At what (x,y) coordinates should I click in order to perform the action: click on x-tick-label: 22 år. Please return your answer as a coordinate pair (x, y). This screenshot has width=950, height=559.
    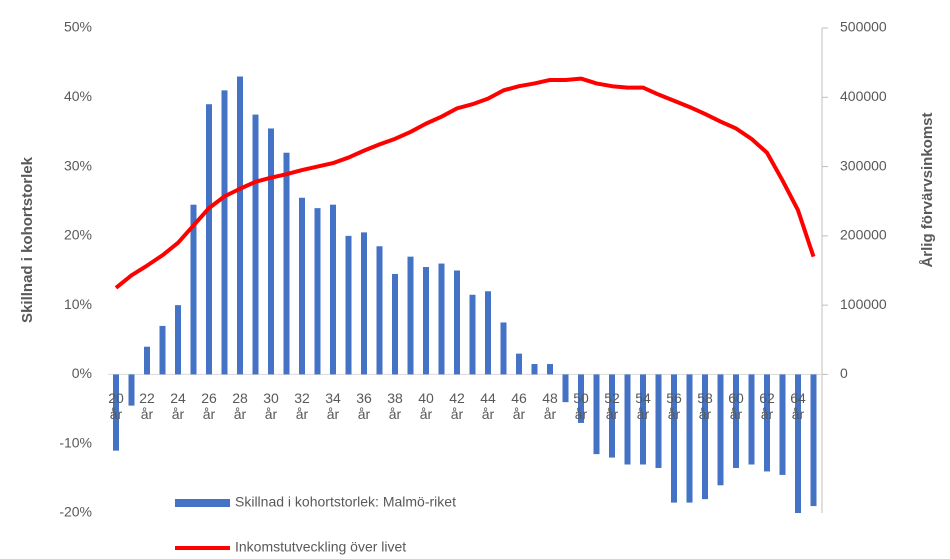
    Looking at the image, I should click on (147, 406).